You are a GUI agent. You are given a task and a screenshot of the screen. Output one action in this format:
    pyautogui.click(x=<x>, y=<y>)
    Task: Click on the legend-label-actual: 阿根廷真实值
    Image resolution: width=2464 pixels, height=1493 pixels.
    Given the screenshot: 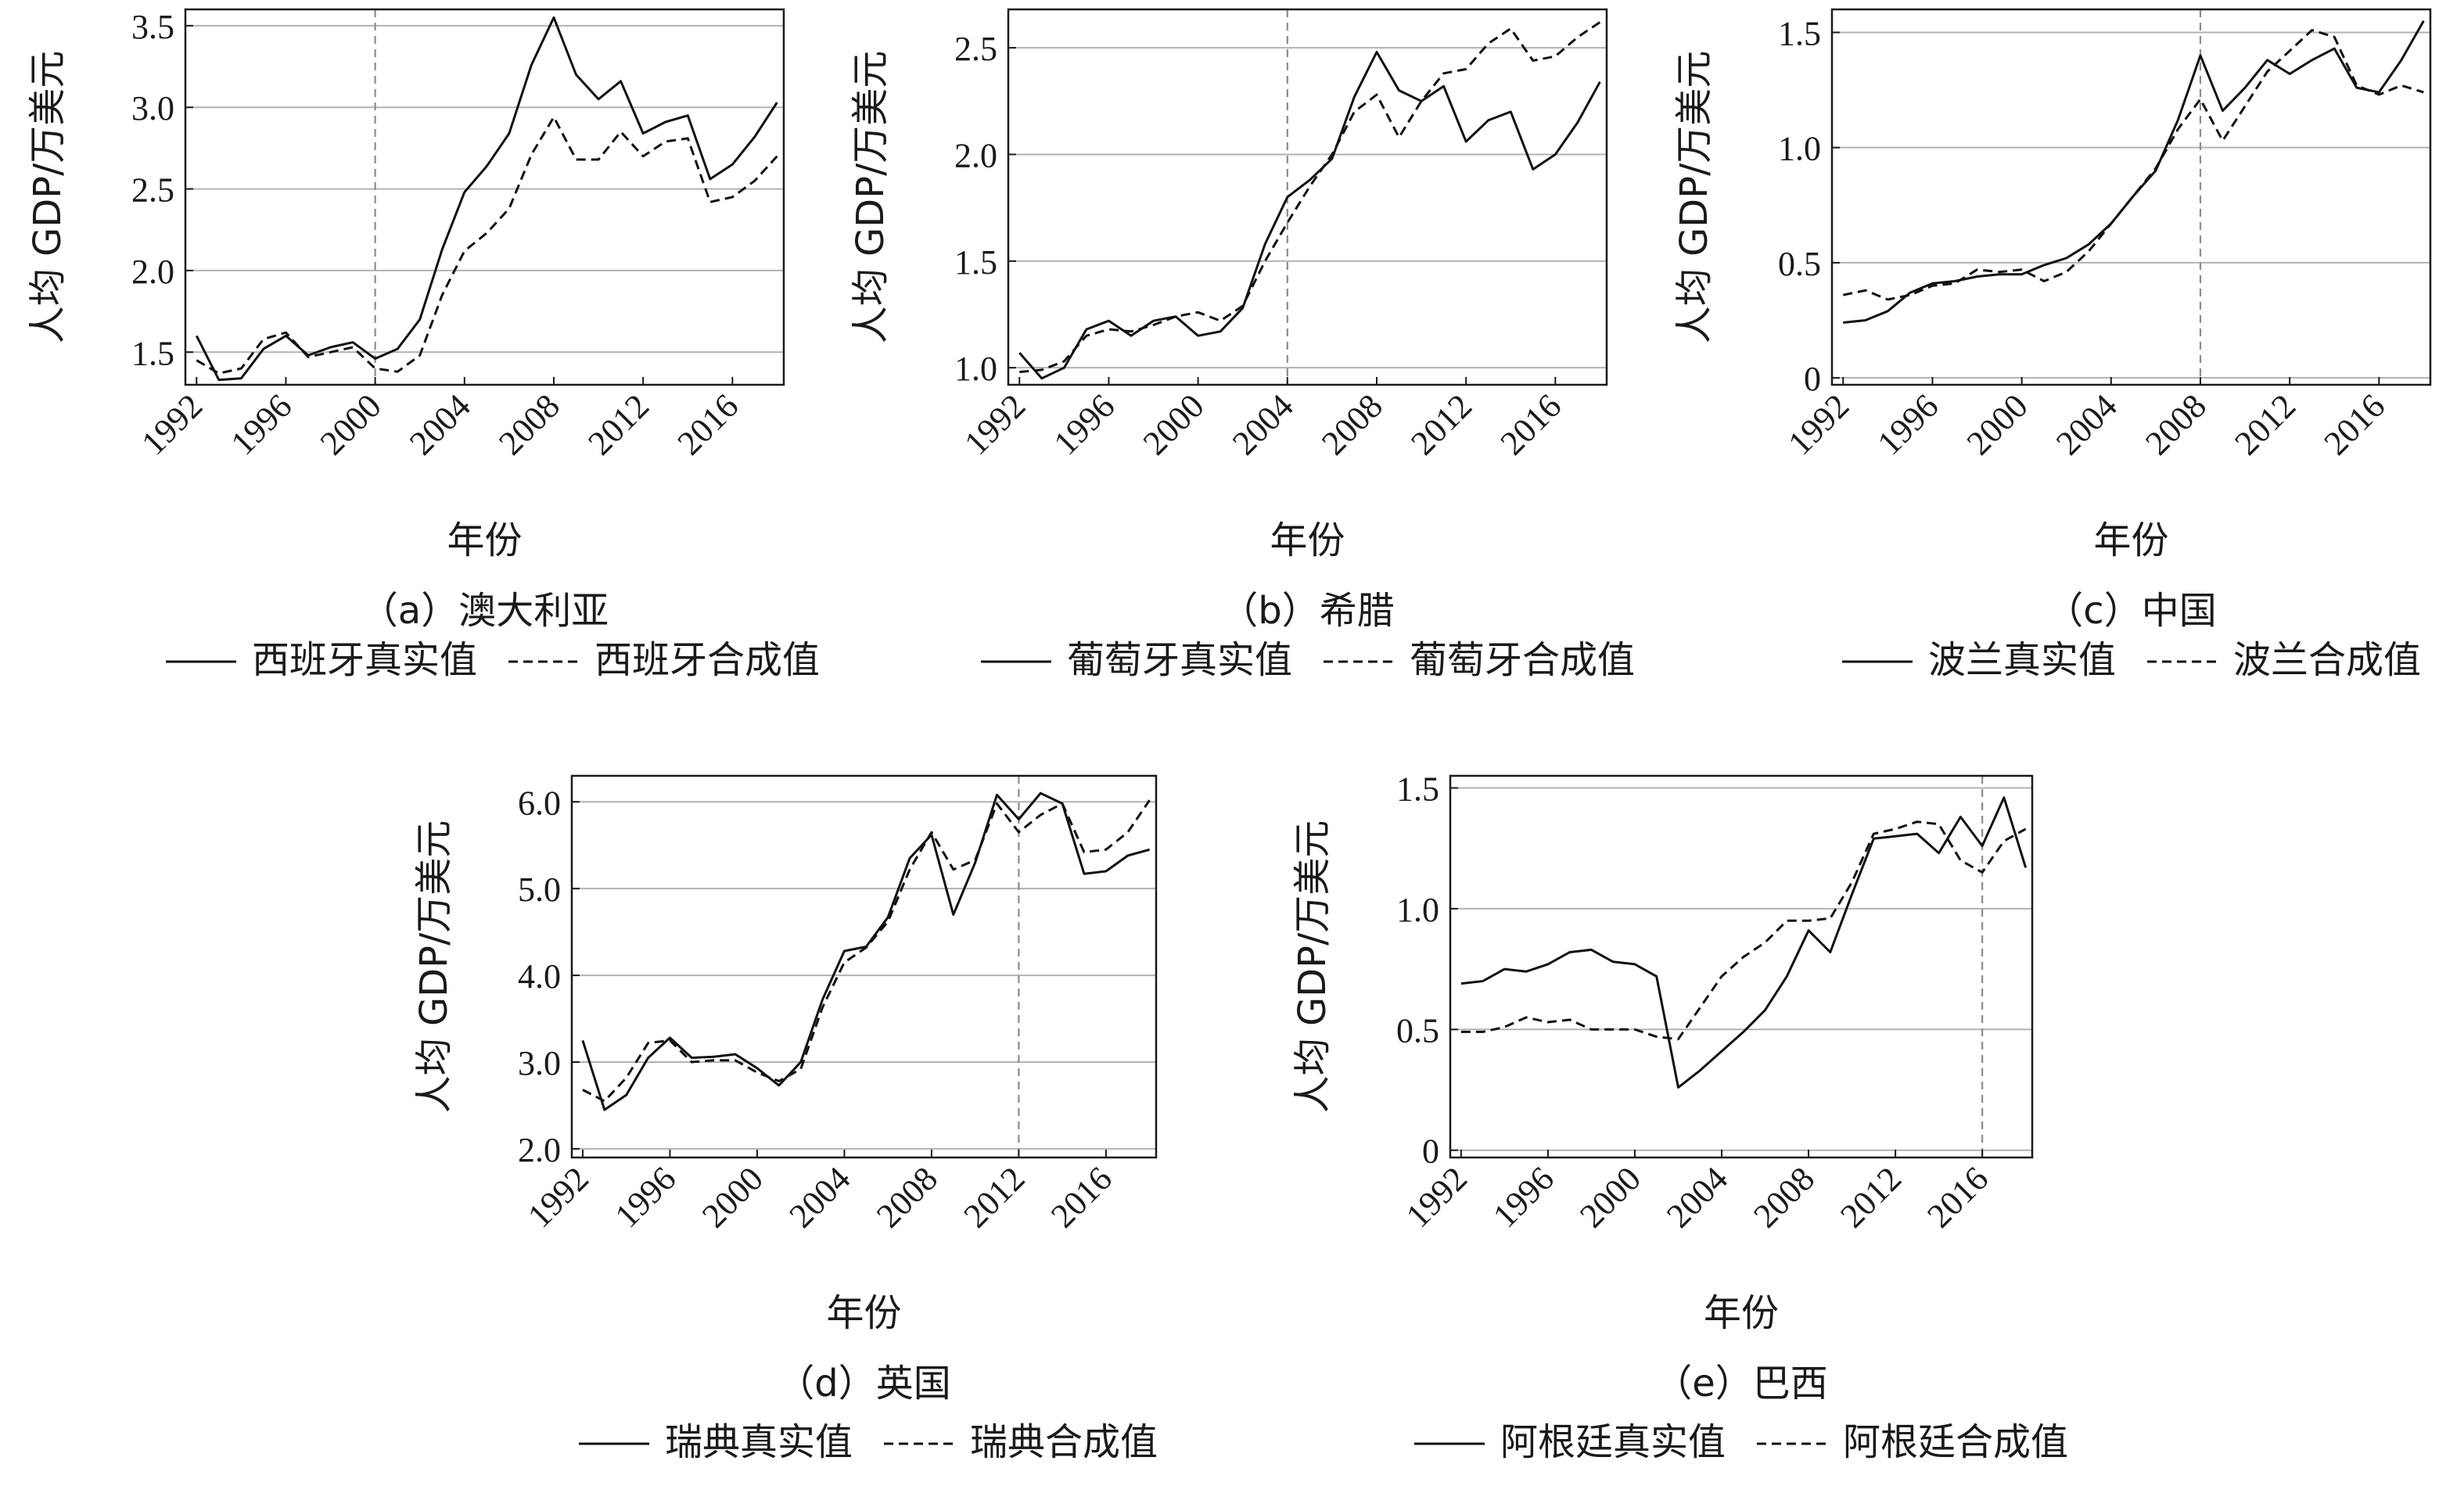 What is the action you would take?
    pyautogui.click(x=1613, y=1442)
    